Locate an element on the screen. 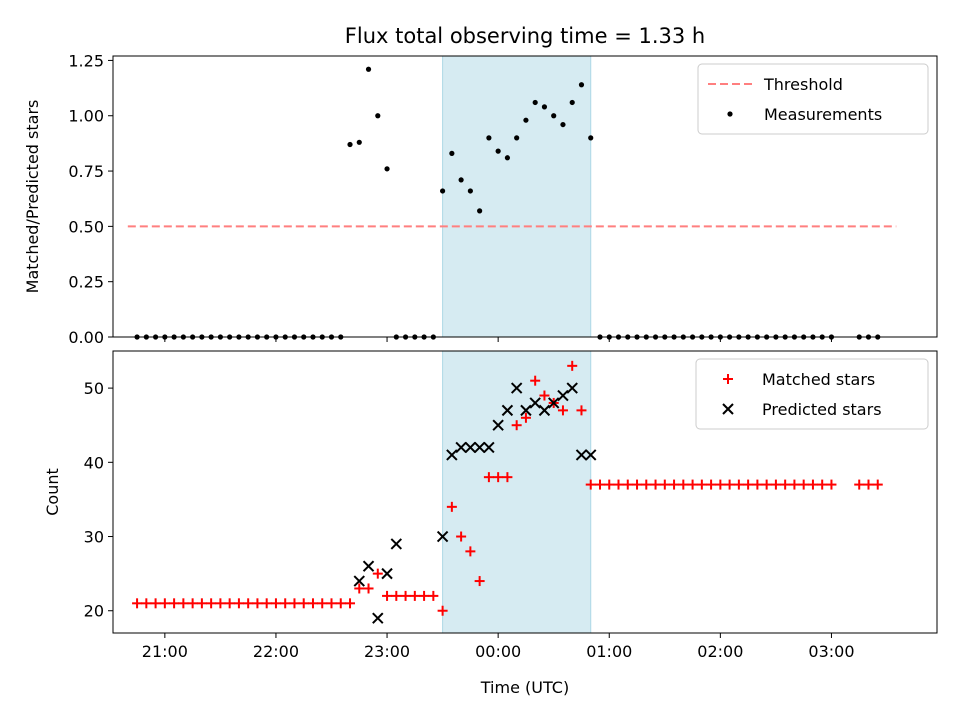 The image size is (960, 720). legend-measurement-swatch is located at coordinates (730, 114).